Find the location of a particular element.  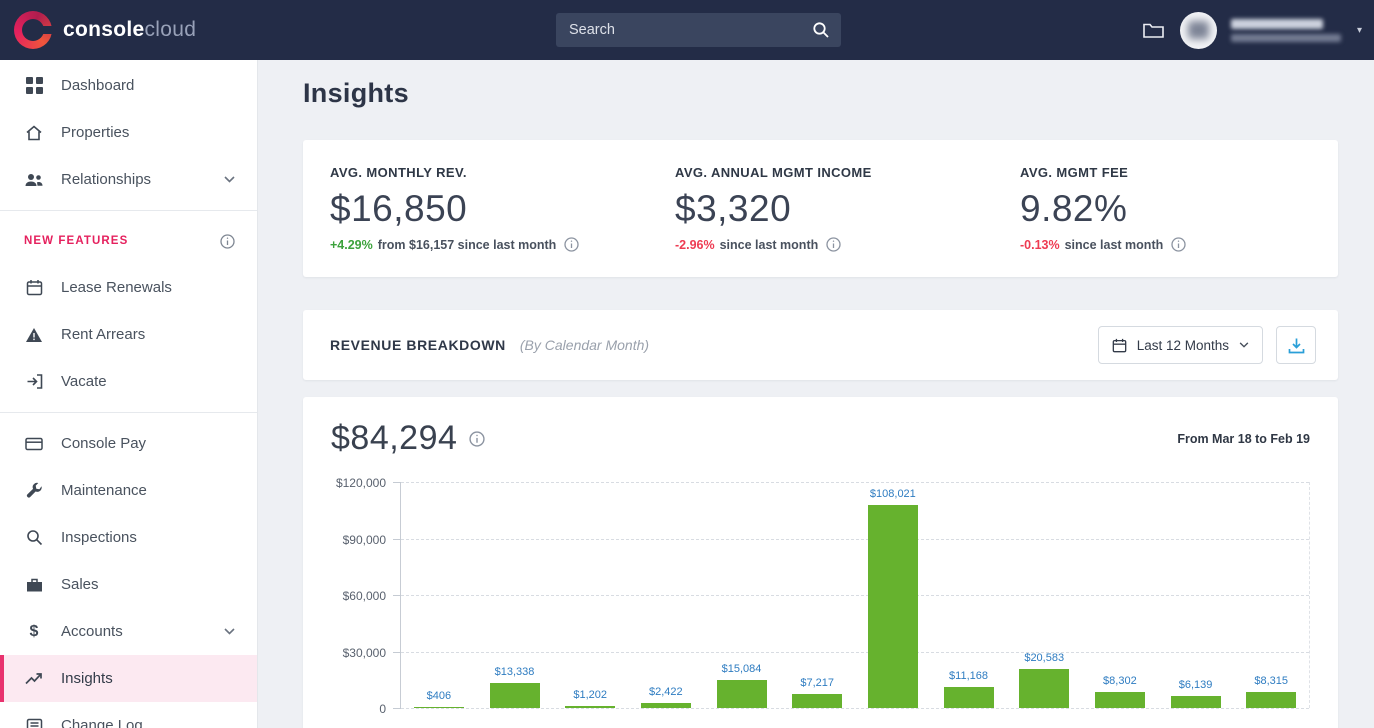

bar-slot: $406 is located at coordinates (439, 595).